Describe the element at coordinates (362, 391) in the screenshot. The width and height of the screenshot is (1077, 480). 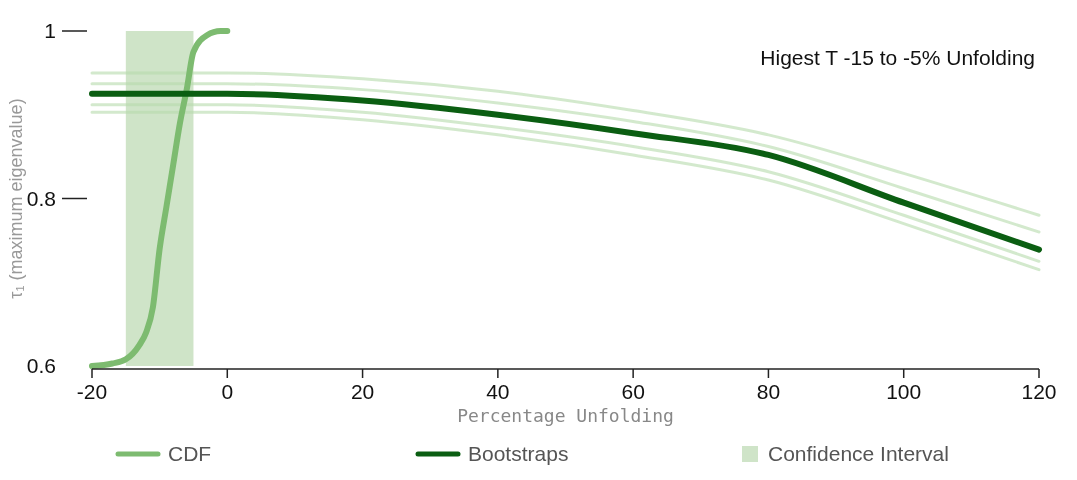
I see `x-tick-label: 20` at that location.